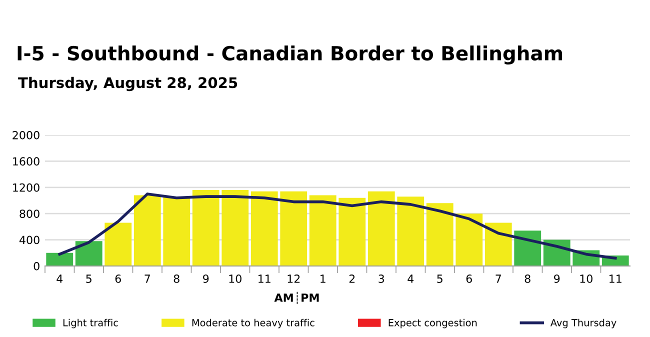 This screenshot has width=650, height=337. Describe the element at coordinates (128, 84) in the screenshot. I see `chart-subtitle: Thursday, August 28, 2025` at that location.